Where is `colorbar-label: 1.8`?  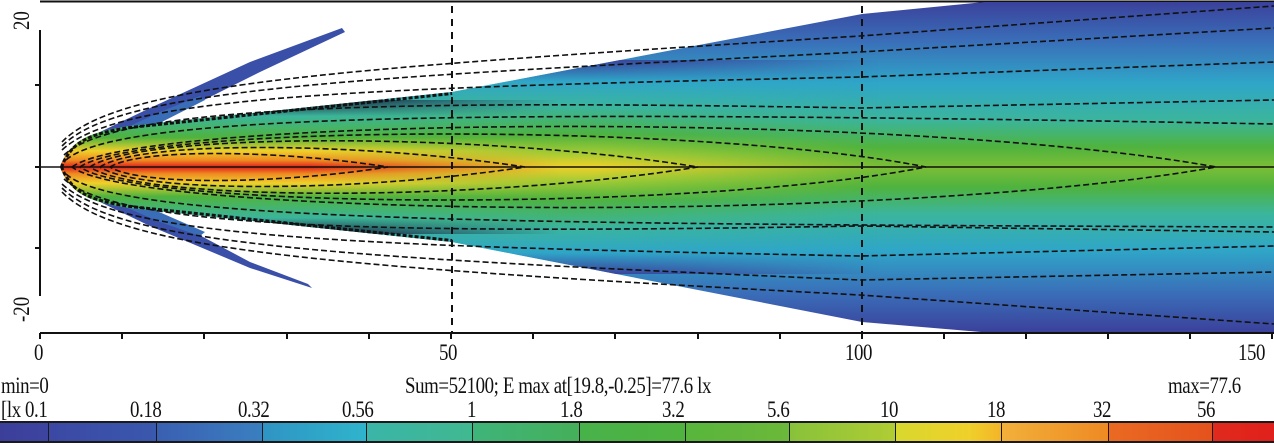
colorbar-label: 1.8 is located at coordinates (571, 409).